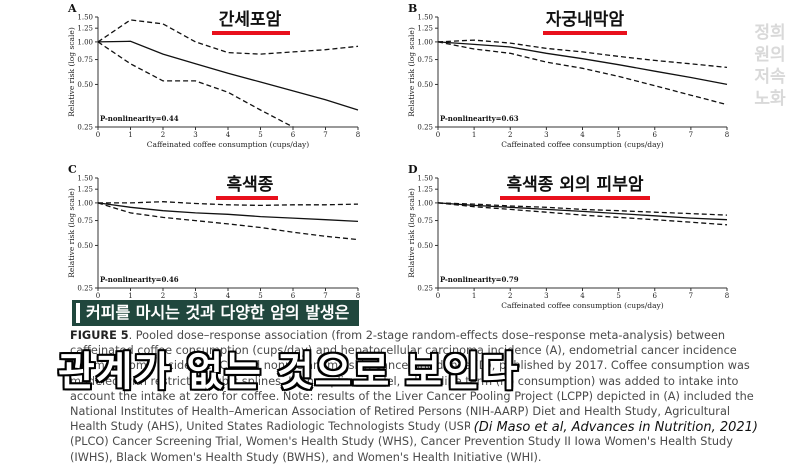 This screenshot has width=800, height=465. Describe the element at coordinates (585, 33) in the screenshot. I see `panel-b-title-underline` at that location.